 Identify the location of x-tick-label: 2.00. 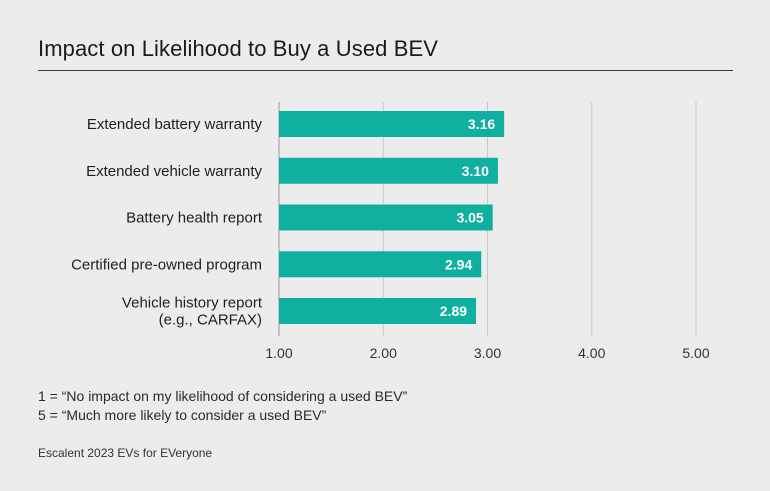
(383, 353).